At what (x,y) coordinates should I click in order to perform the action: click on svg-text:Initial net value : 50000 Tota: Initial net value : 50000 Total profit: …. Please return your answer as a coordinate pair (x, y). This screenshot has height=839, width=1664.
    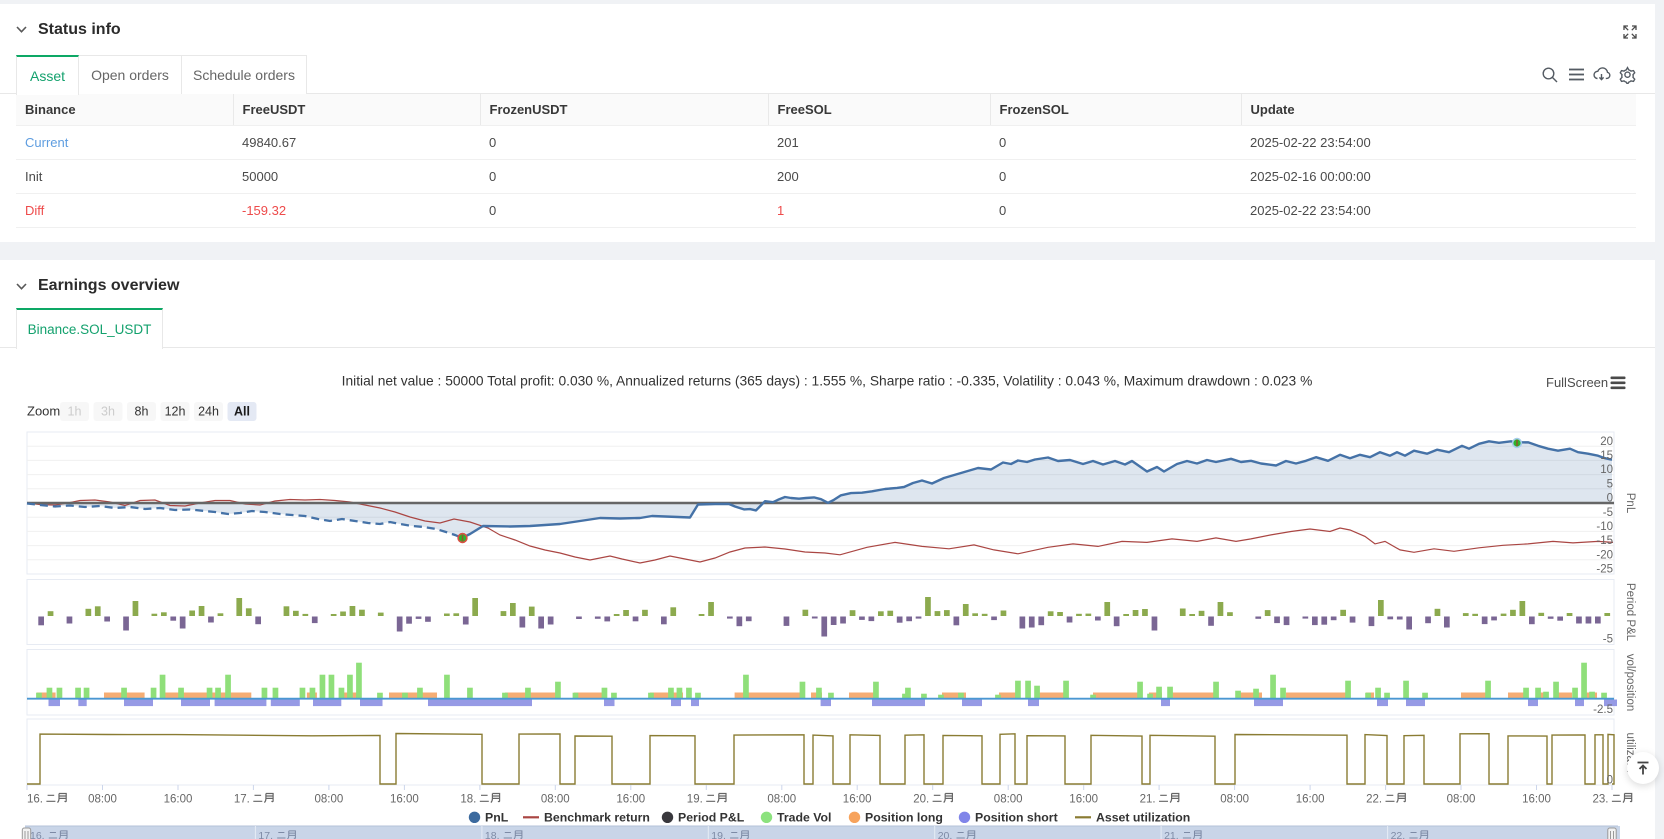
    Looking at the image, I should click on (827, 381).